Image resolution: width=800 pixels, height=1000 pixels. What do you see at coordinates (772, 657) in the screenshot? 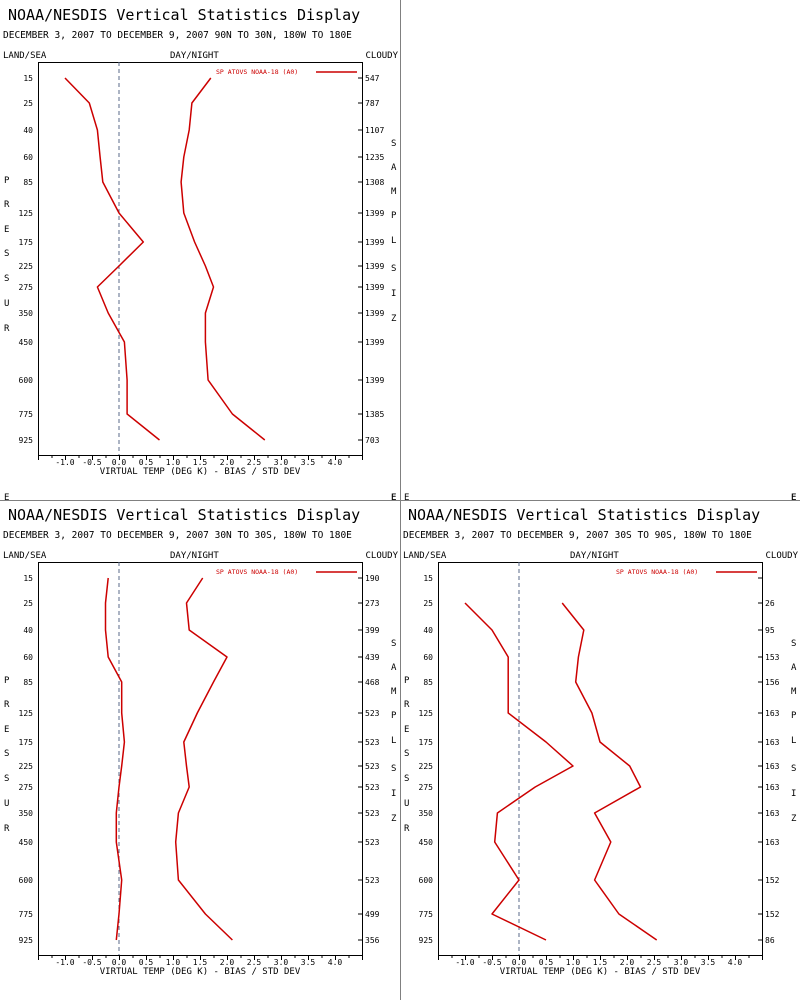
I see `sample-size-label: 153` at bounding box center [772, 657].